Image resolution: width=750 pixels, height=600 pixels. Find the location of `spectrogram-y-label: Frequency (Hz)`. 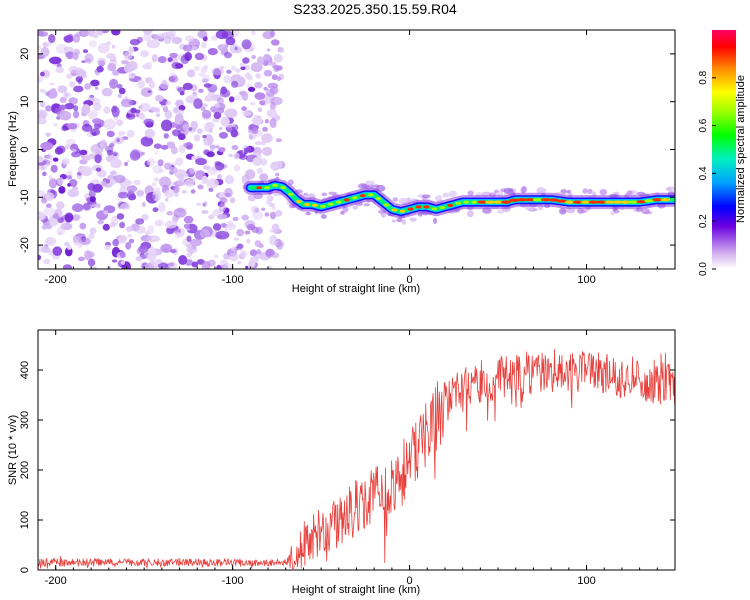

spectrogram-y-label: Frequency (Hz) is located at coordinates (13, 149).